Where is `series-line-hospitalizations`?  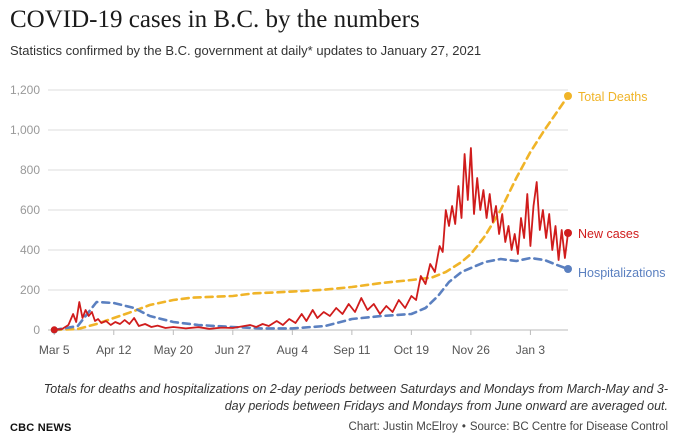 series-line-hospitalizations is located at coordinates (311, 294).